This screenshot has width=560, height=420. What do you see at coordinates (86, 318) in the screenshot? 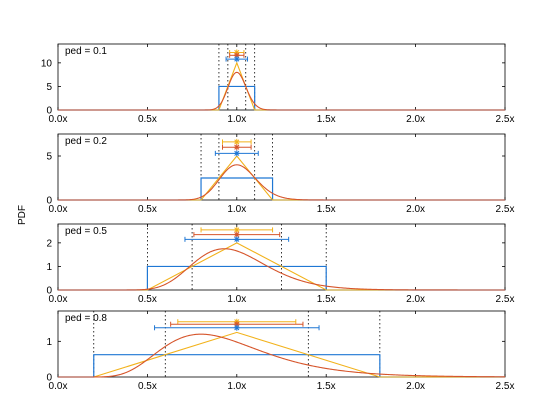
I see `panel-label: ped = 0.8` at bounding box center [86, 318].